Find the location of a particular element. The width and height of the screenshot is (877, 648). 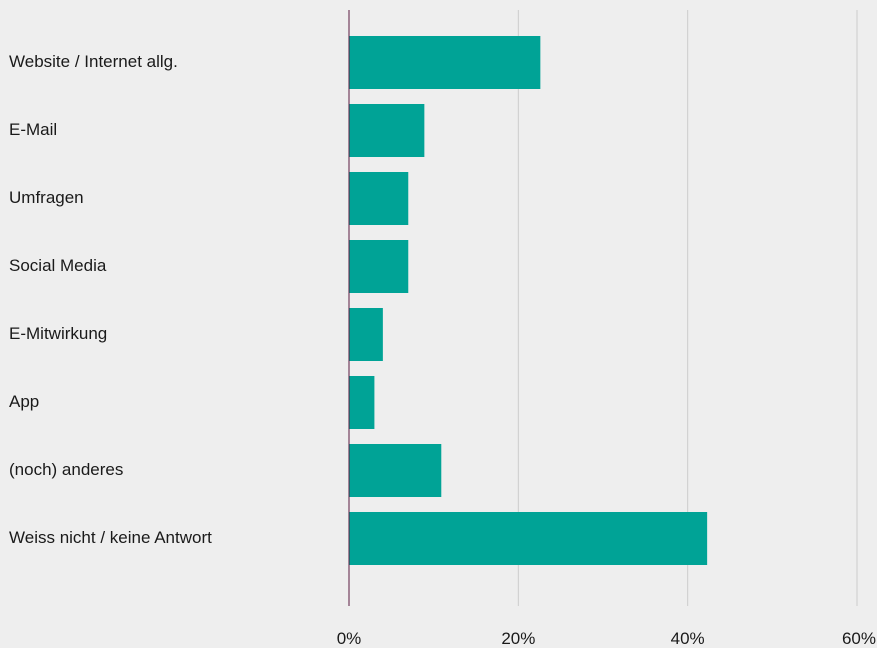

category-label-8: Weiss nicht / keine Antwort is located at coordinates (110, 537).